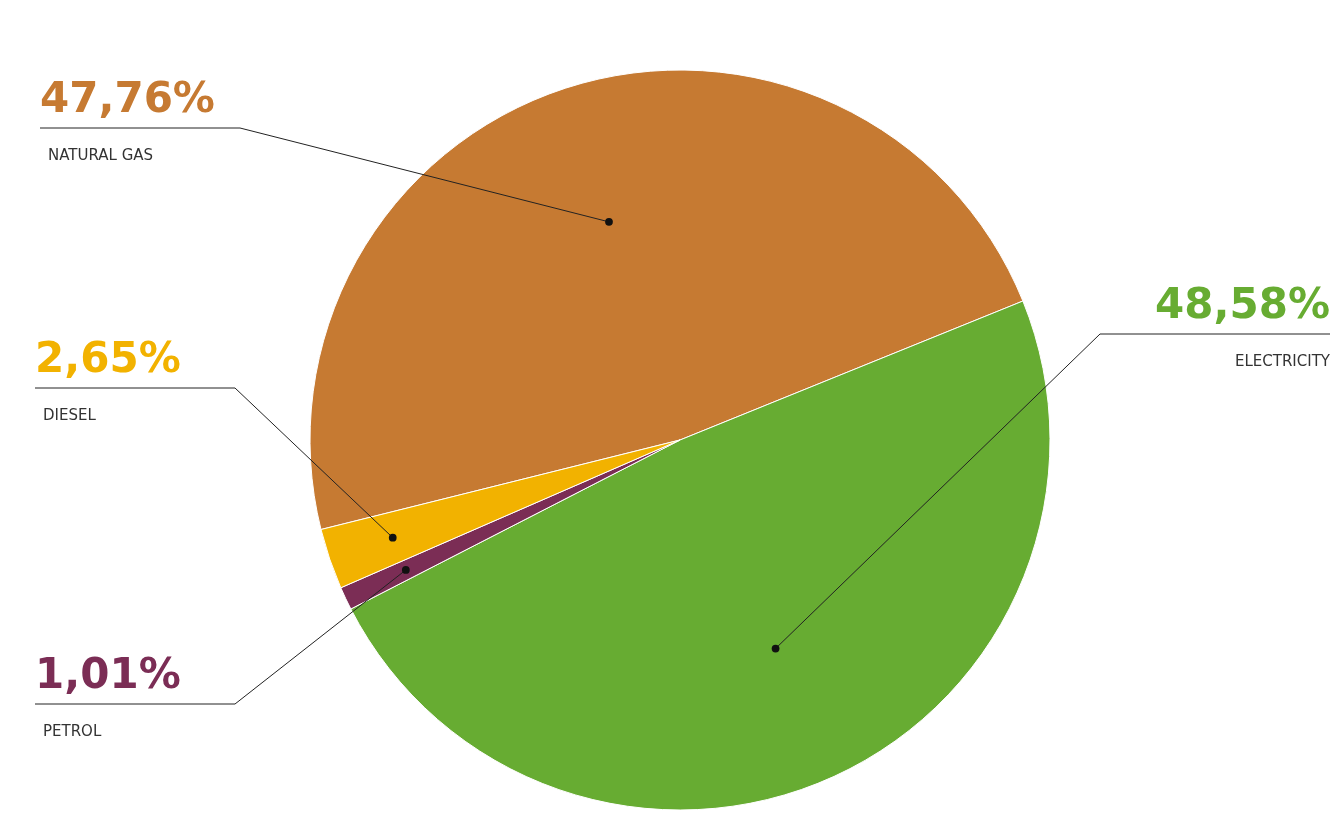 This screenshot has width=1338, height=816. Describe the element at coordinates (1282, 361) in the screenshot. I see `slice-label: ELECTRICITY` at that location.